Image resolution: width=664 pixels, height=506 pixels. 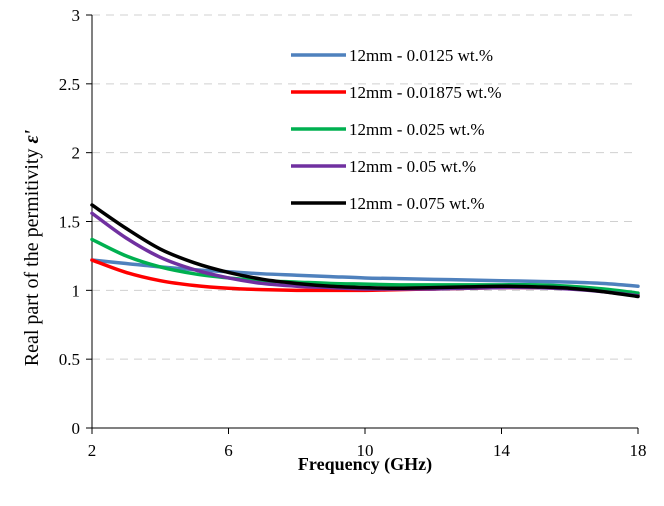 I want to click on x-tick-label: 18, so click(x=638, y=450).